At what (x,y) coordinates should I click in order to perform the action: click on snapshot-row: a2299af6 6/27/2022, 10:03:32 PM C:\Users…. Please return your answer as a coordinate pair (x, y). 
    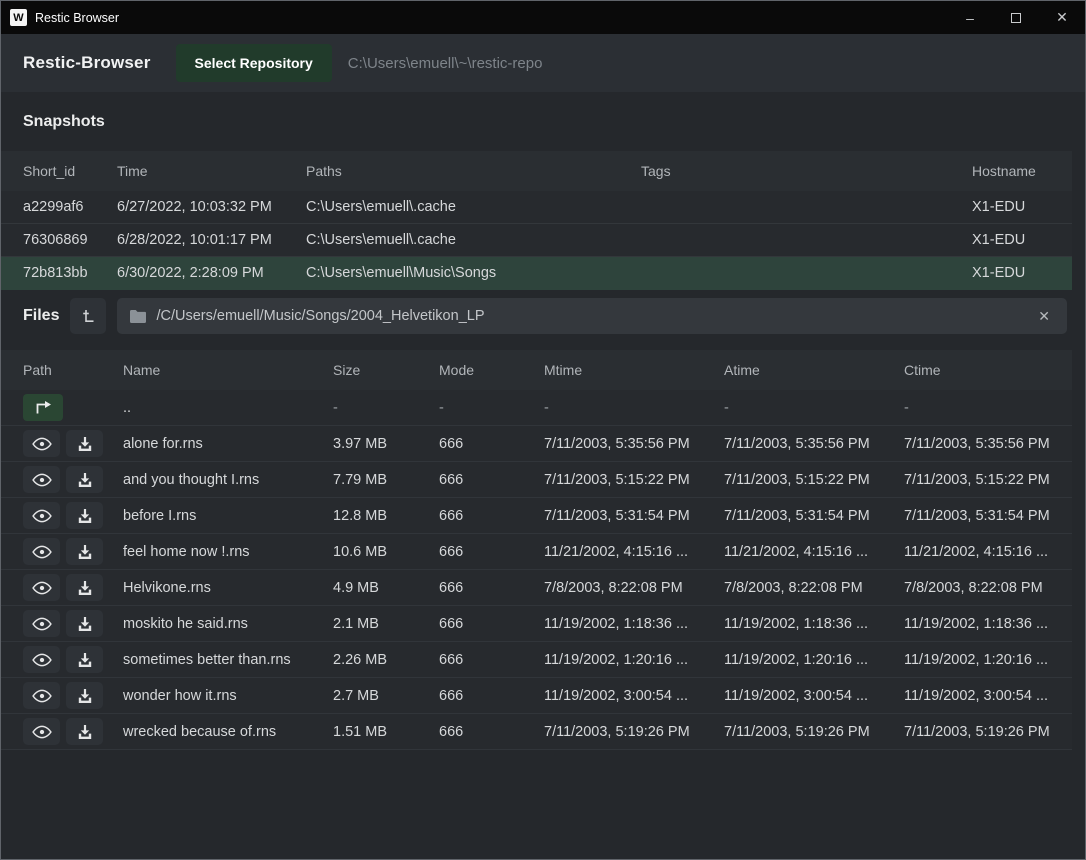
    Looking at the image, I should click on (536, 207).